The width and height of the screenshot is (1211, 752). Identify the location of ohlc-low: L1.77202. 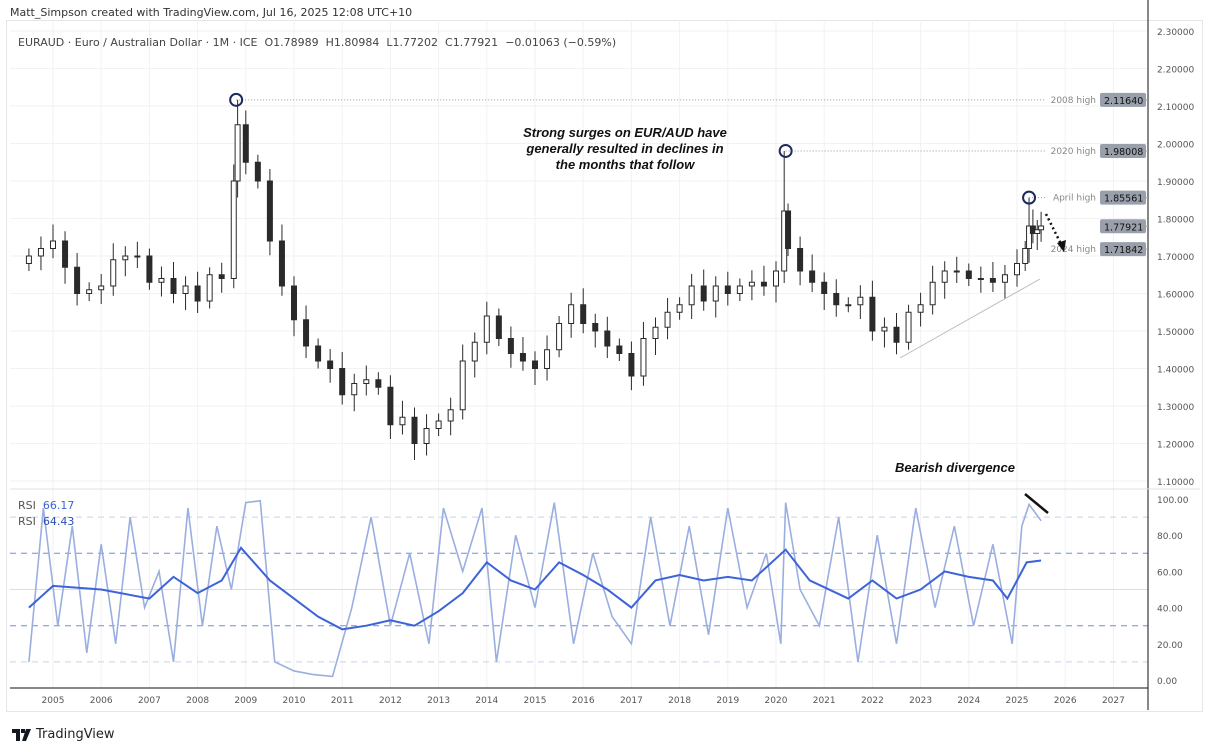
(412, 42).